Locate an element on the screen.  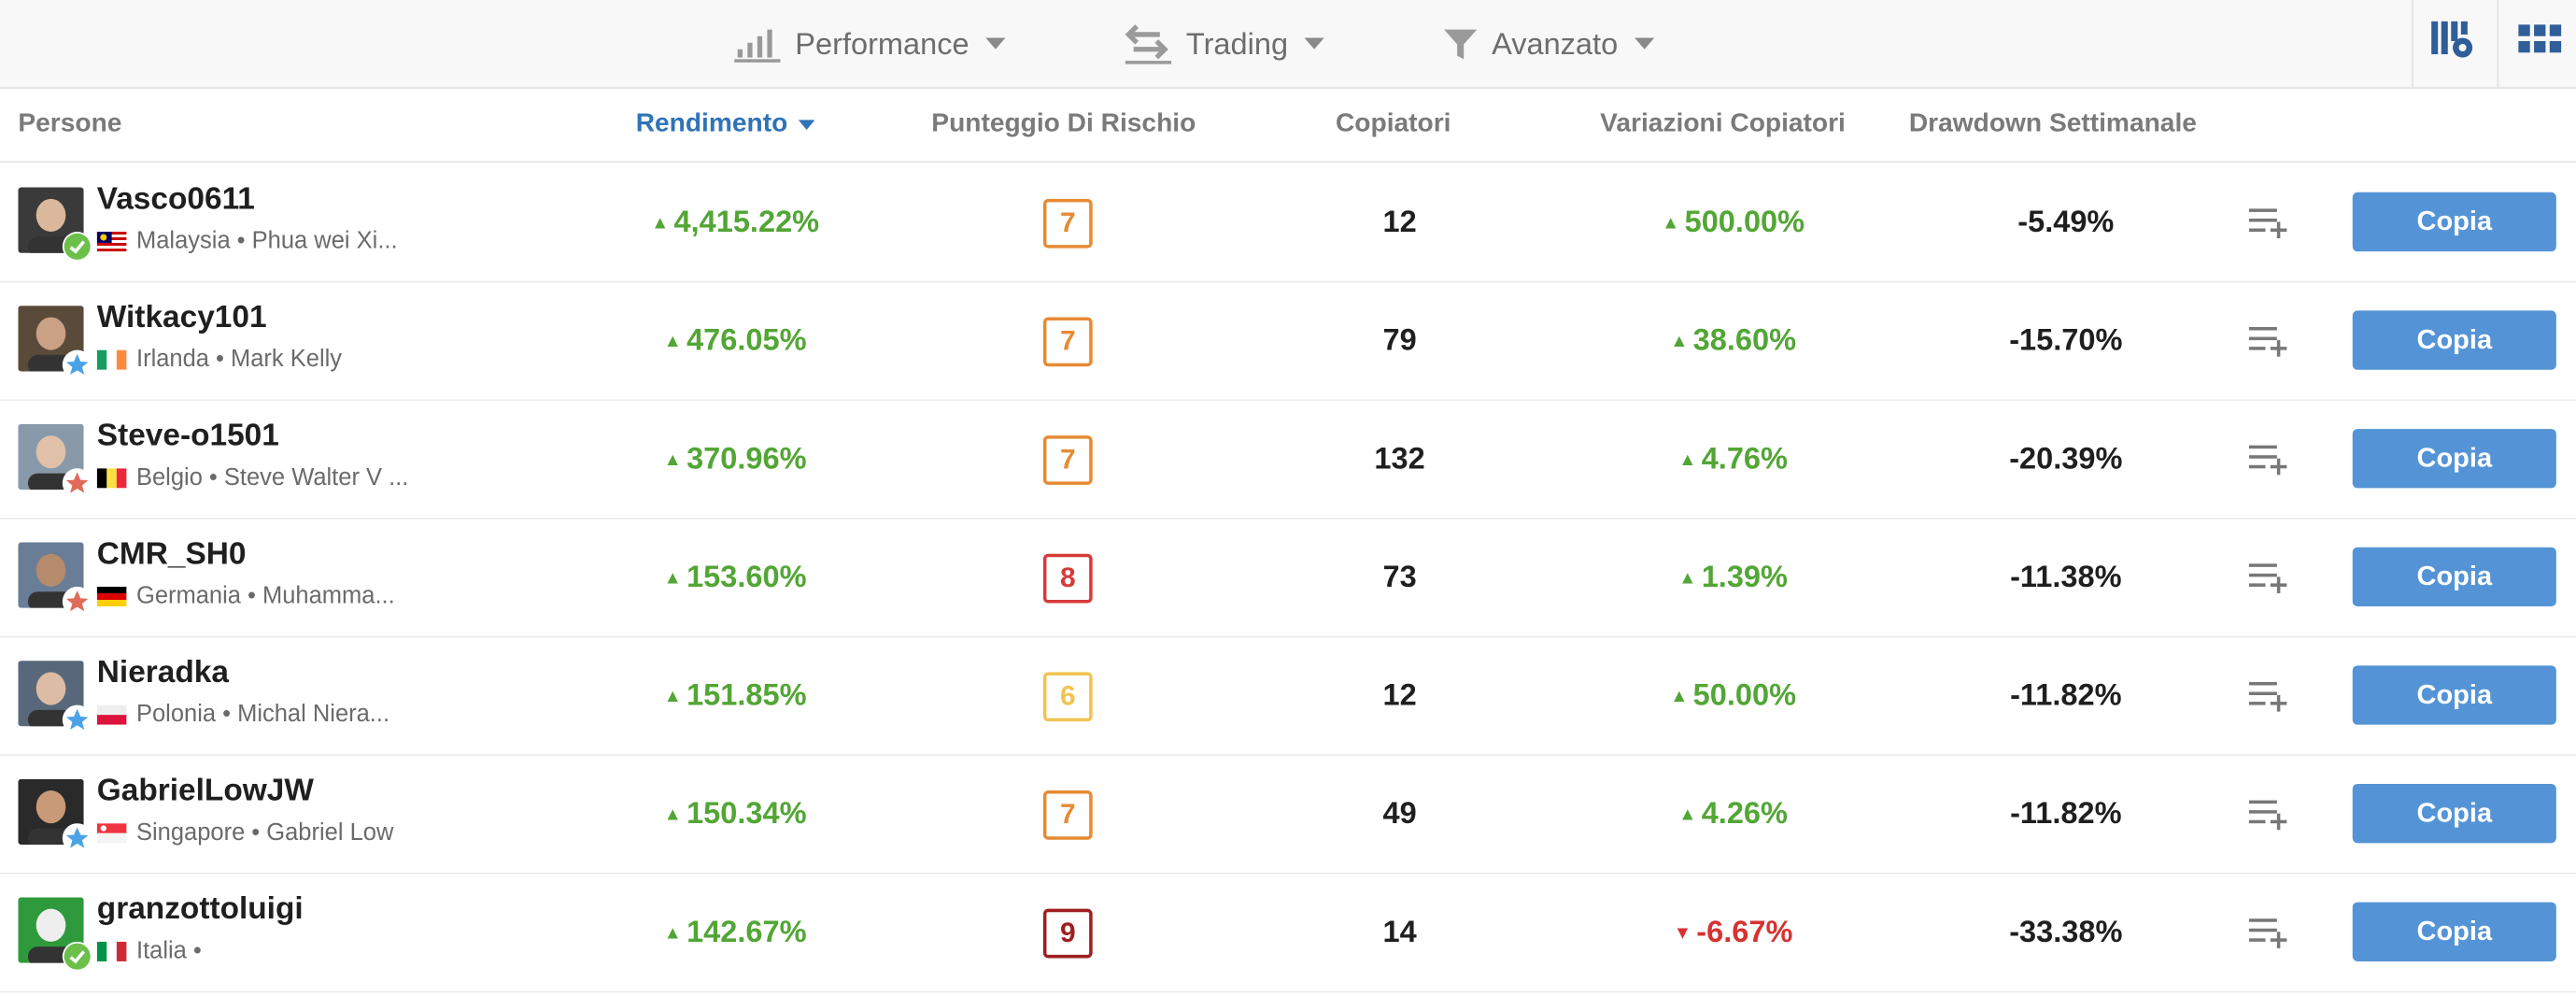
trader-username: CMR_SH0 is located at coordinates (171, 555).